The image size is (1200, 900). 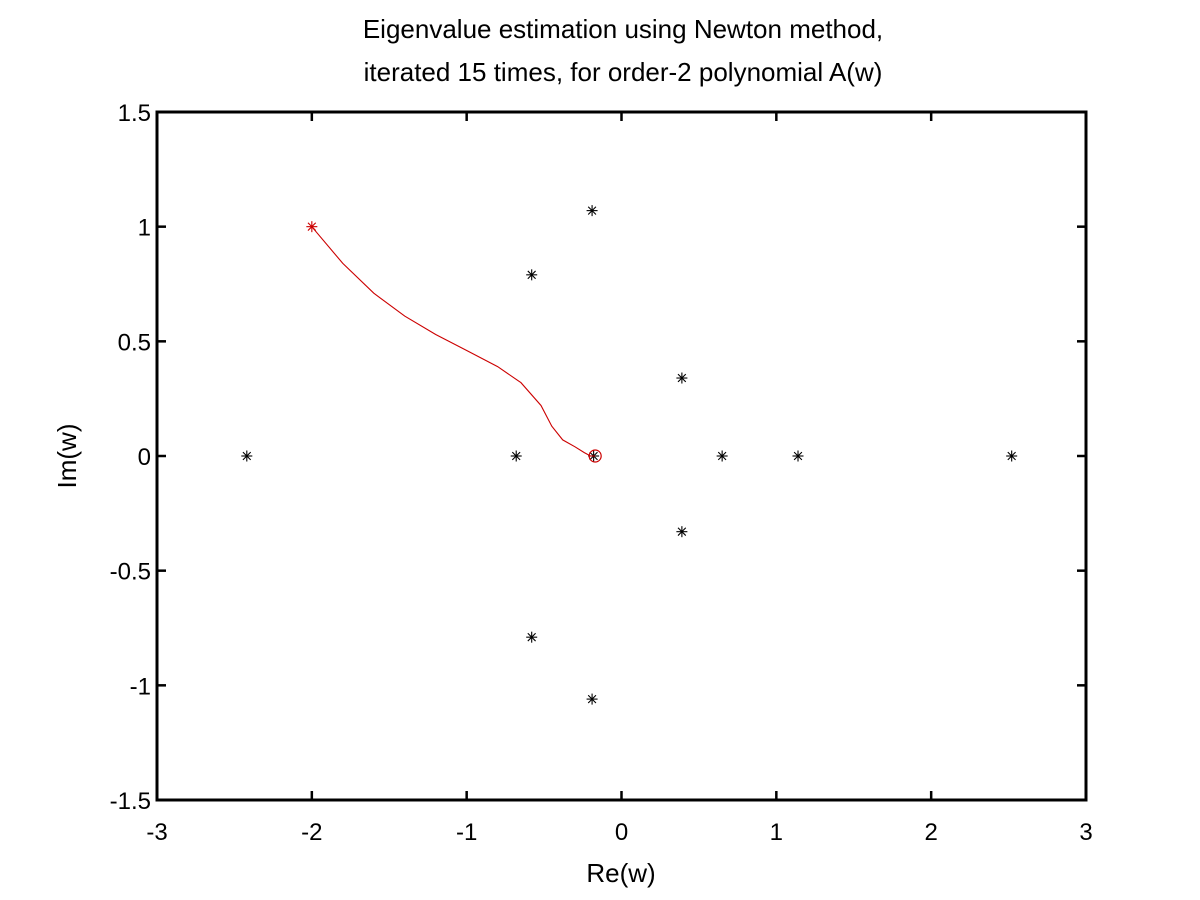 What do you see at coordinates (930, 832) in the screenshot?
I see `x-tick-label: 2` at bounding box center [930, 832].